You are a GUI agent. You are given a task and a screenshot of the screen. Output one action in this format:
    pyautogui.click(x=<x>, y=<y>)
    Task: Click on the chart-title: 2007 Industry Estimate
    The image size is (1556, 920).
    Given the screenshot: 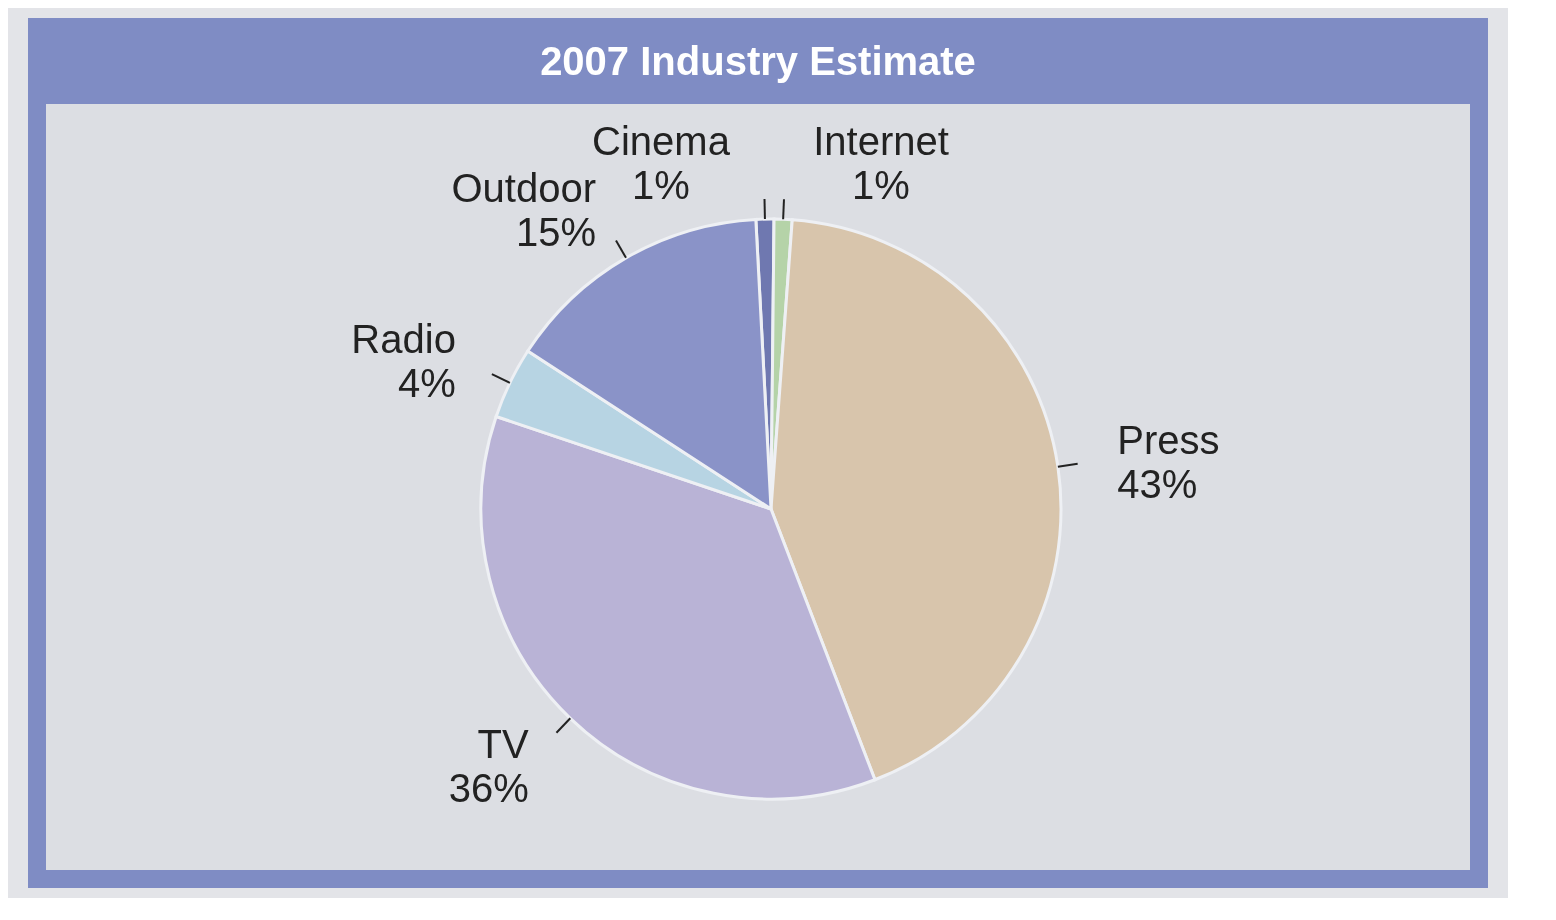 What is the action you would take?
    pyautogui.click(x=758, y=61)
    